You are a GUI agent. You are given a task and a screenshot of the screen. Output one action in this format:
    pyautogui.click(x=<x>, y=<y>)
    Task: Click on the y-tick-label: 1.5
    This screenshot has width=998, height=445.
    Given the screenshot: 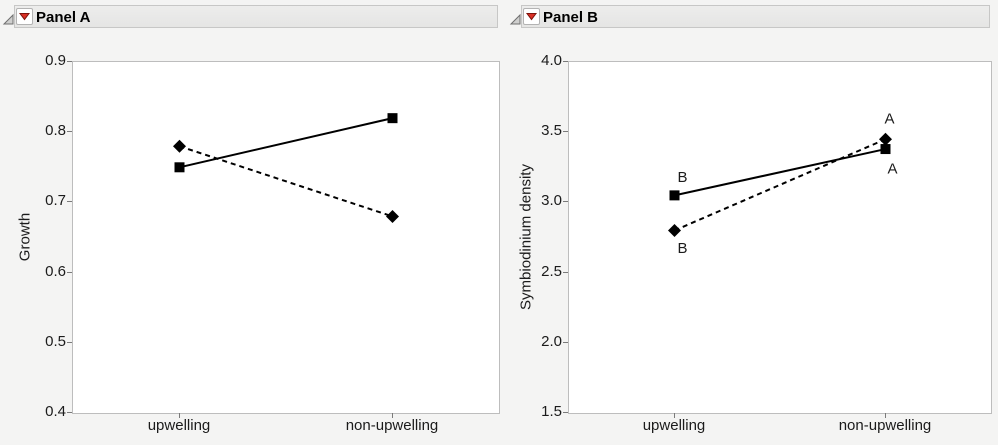 What is the action you would take?
    pyautogui.click(x=551, y=411)
    